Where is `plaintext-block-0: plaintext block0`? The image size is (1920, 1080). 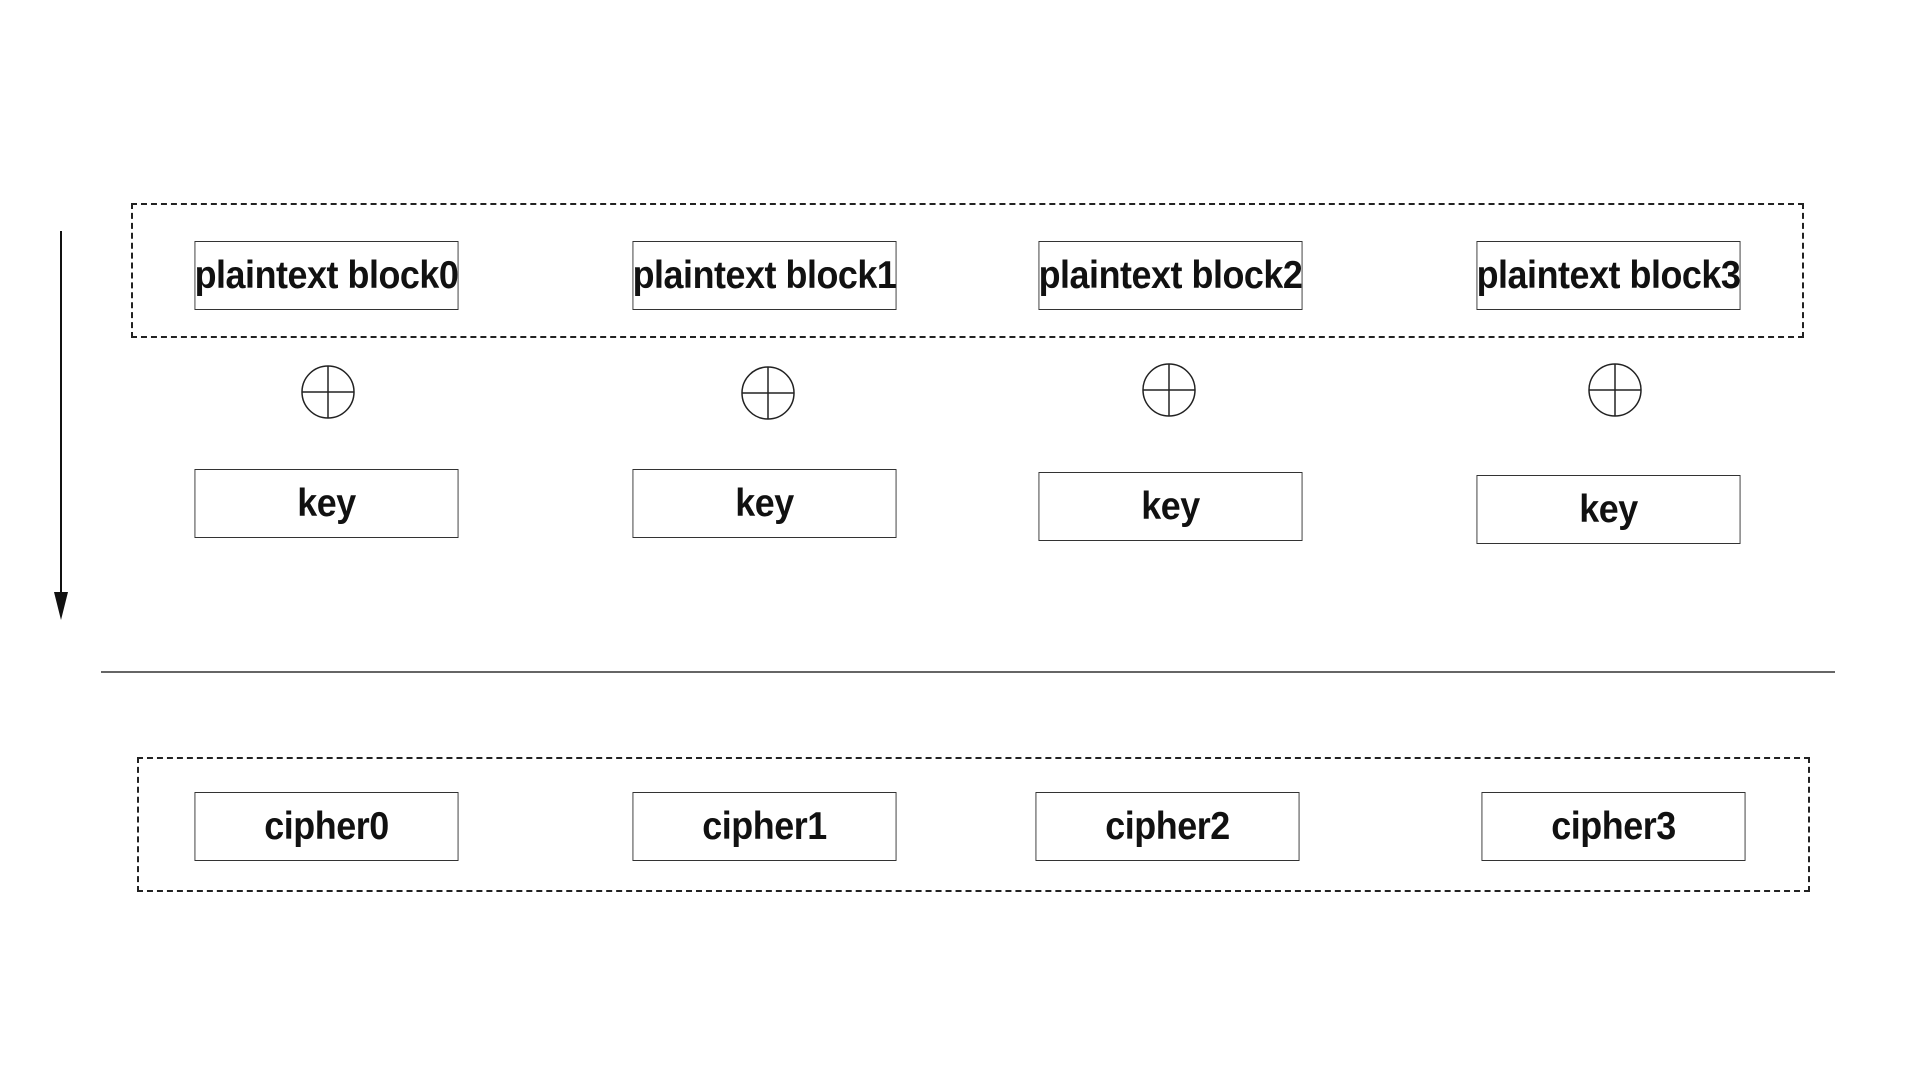 plaintext-block-0: plaintext block0 is located at coordinates (326, 275).